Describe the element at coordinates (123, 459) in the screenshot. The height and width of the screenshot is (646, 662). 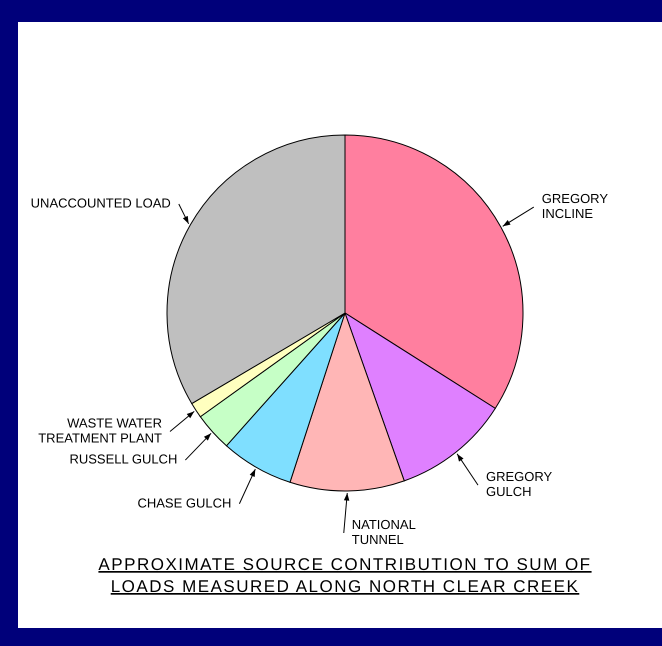
I see `slice-label: RUSSELL GULCH` at that location.